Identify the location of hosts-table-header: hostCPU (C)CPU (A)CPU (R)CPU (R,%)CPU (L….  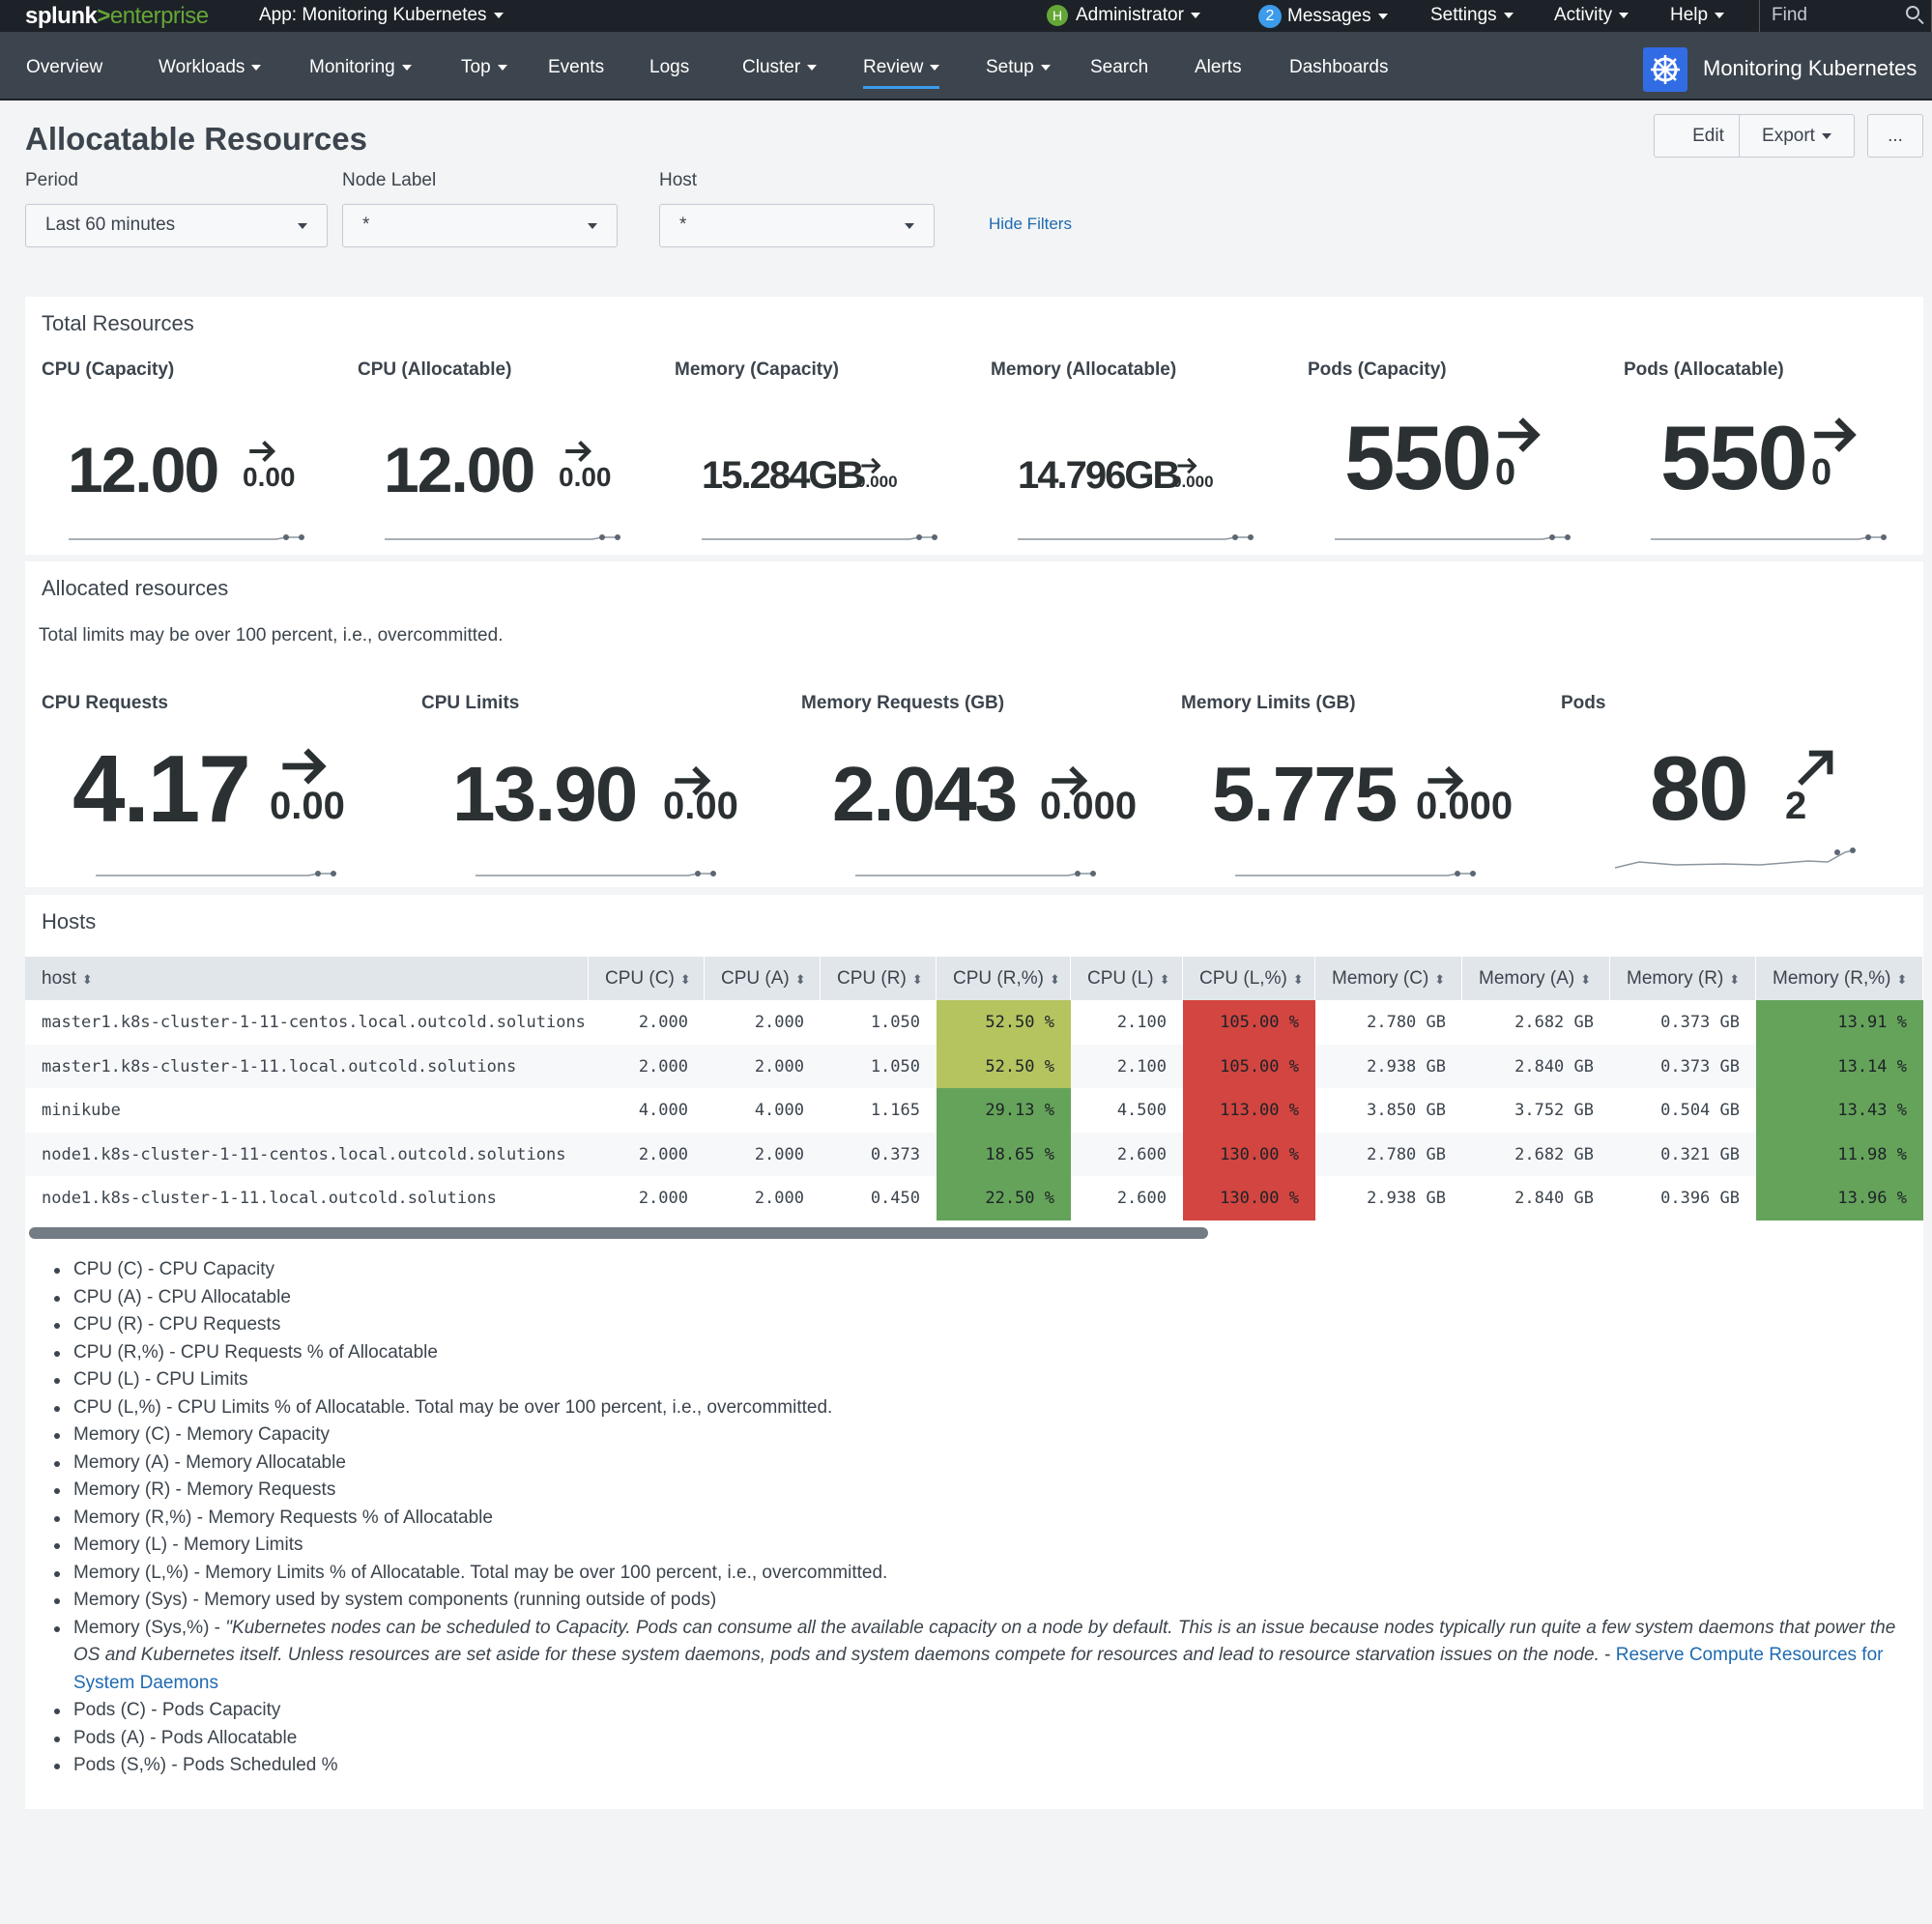
(974, 978).